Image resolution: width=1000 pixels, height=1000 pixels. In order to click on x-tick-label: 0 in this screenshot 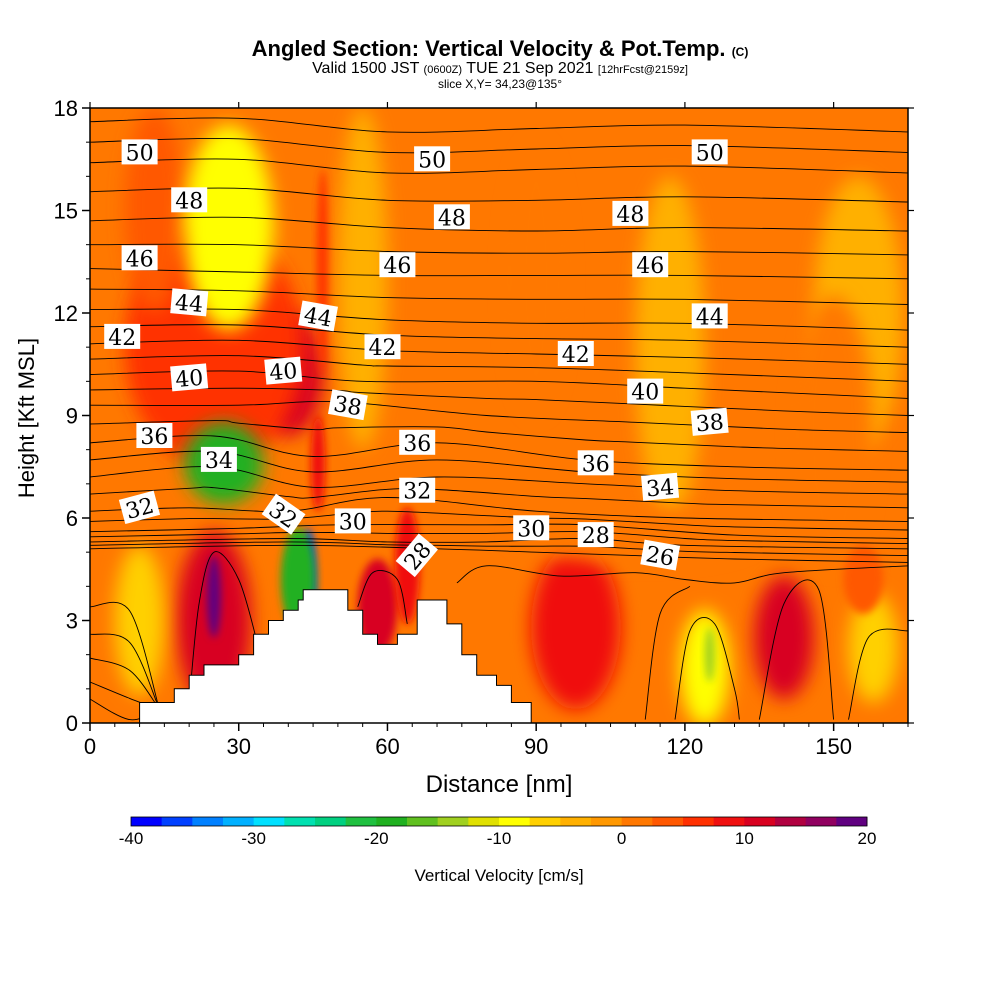, I will do `click(90, 746)`.